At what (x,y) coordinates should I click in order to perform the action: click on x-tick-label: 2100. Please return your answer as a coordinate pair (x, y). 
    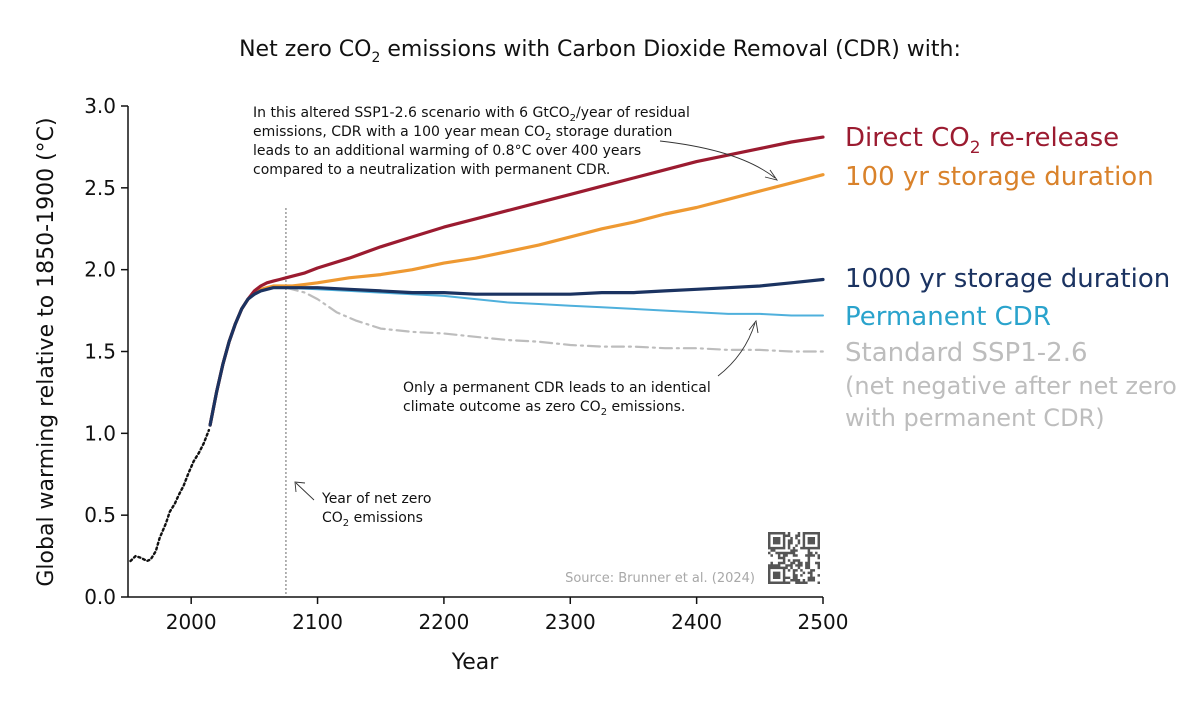
    Looking at the image, I should click on (317, 622).